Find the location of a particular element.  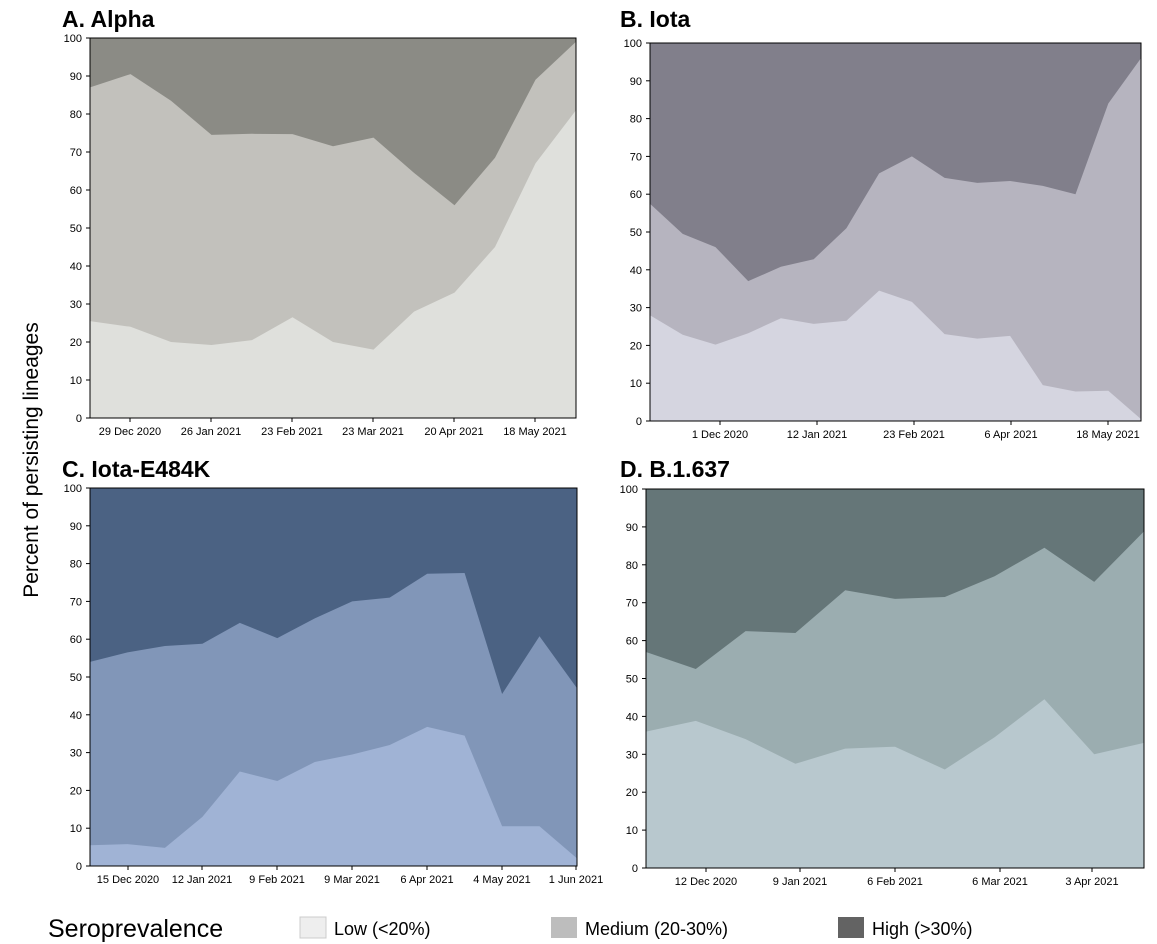

x-tick-label: 1 Jun 2021 is located at coordinates (576, 880).